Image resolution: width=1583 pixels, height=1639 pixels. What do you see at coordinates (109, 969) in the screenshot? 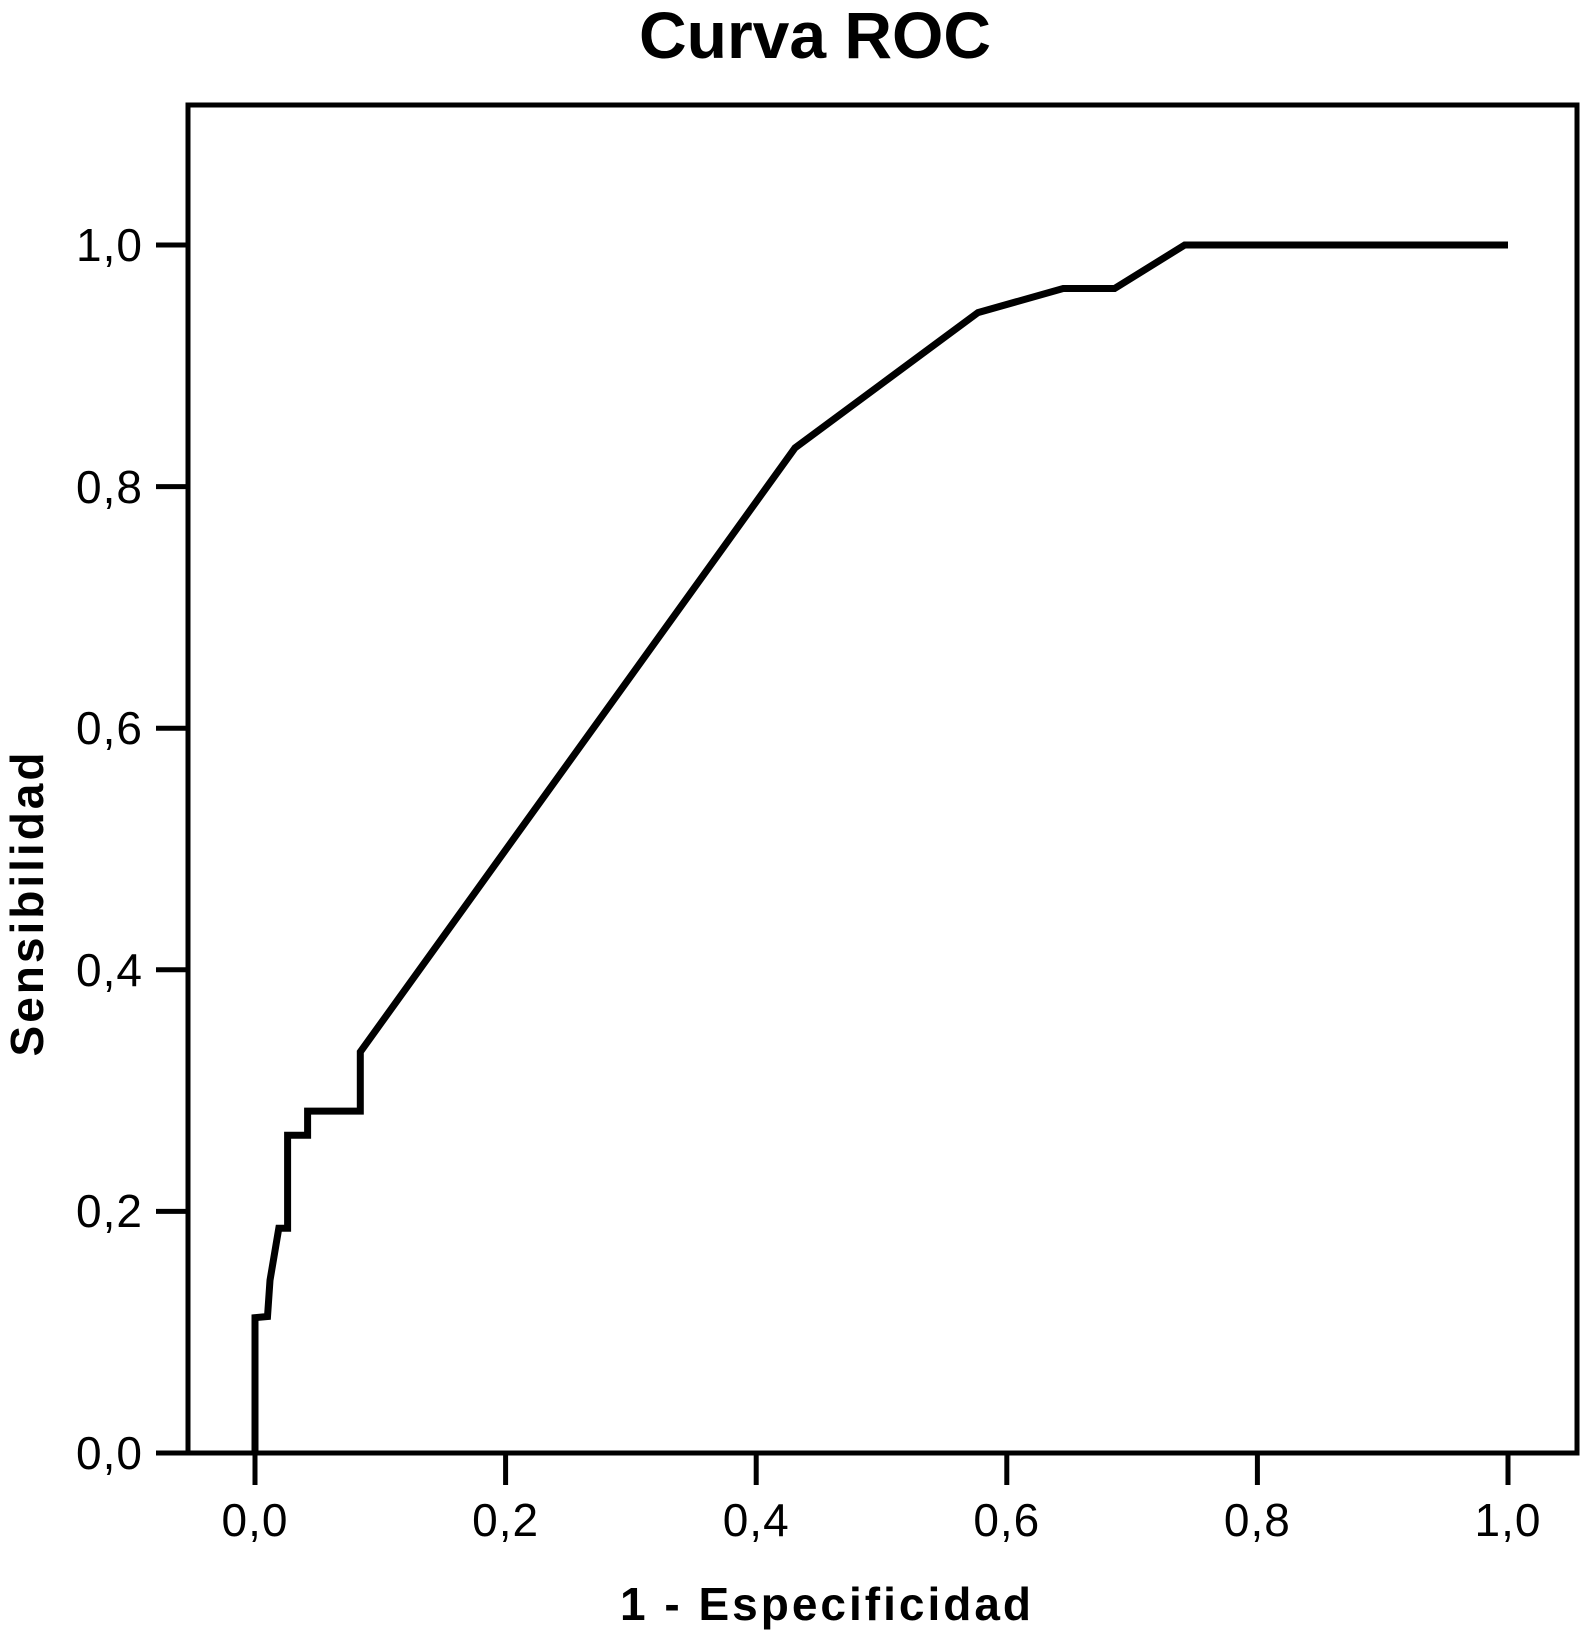
I see `y-tick-label: 0,4` at bounding box center [109, 969].